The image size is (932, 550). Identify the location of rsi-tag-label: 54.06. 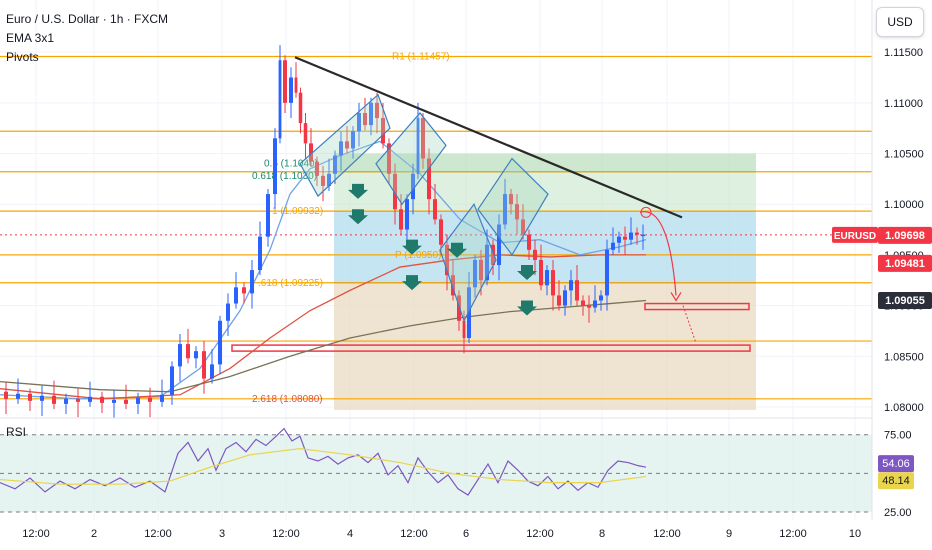
(896, 464).